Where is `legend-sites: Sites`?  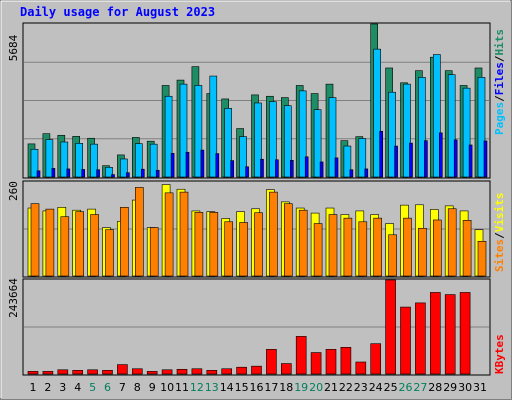
legend-sites: Sites is located at coordinates (499, 255).